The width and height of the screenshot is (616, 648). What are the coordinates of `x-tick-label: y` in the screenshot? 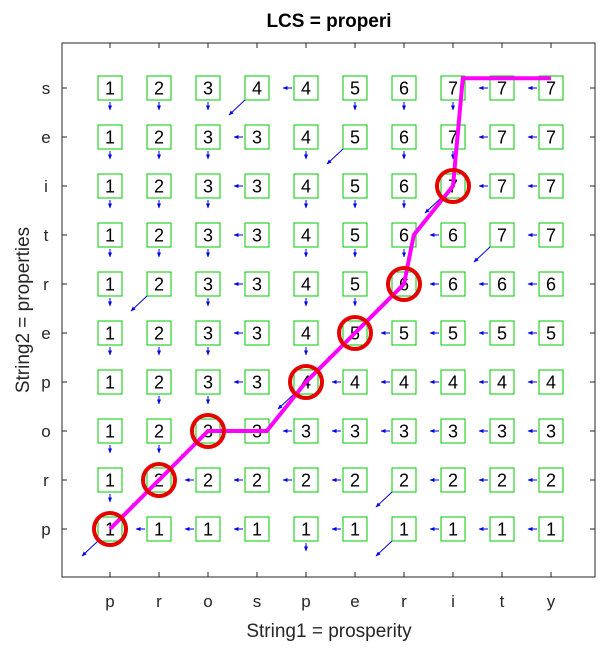 It's located at (551, 601).